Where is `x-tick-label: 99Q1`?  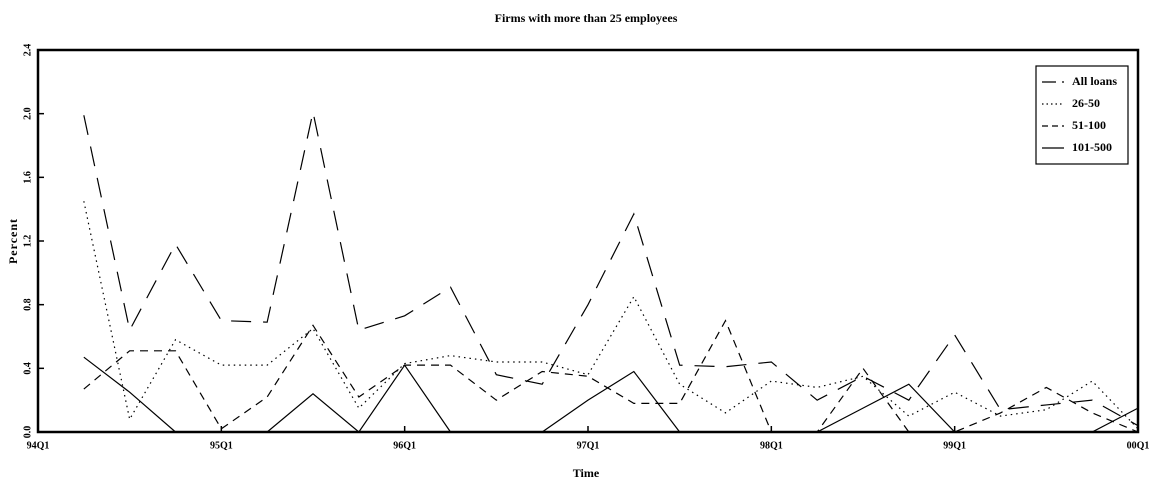 x-tick-label: 99Q1 is located at coordinates (954, 445).